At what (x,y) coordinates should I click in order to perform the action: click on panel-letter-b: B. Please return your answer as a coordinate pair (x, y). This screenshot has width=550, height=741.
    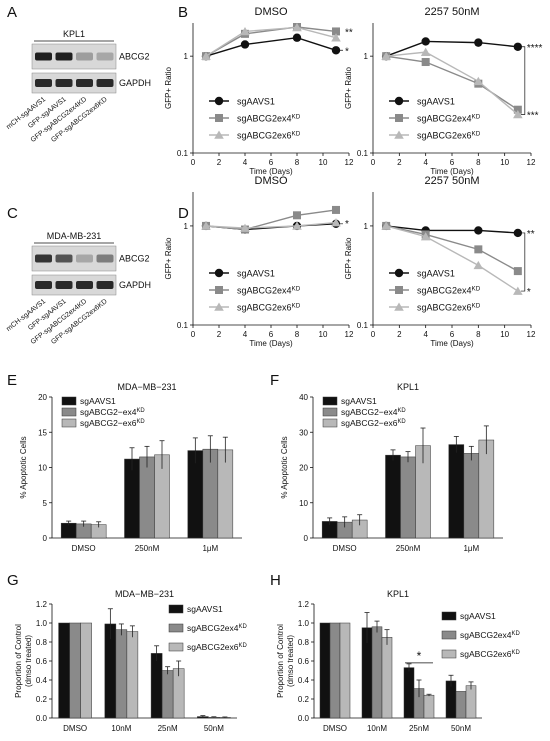
    Looking at the image, I should click on (183, 12).